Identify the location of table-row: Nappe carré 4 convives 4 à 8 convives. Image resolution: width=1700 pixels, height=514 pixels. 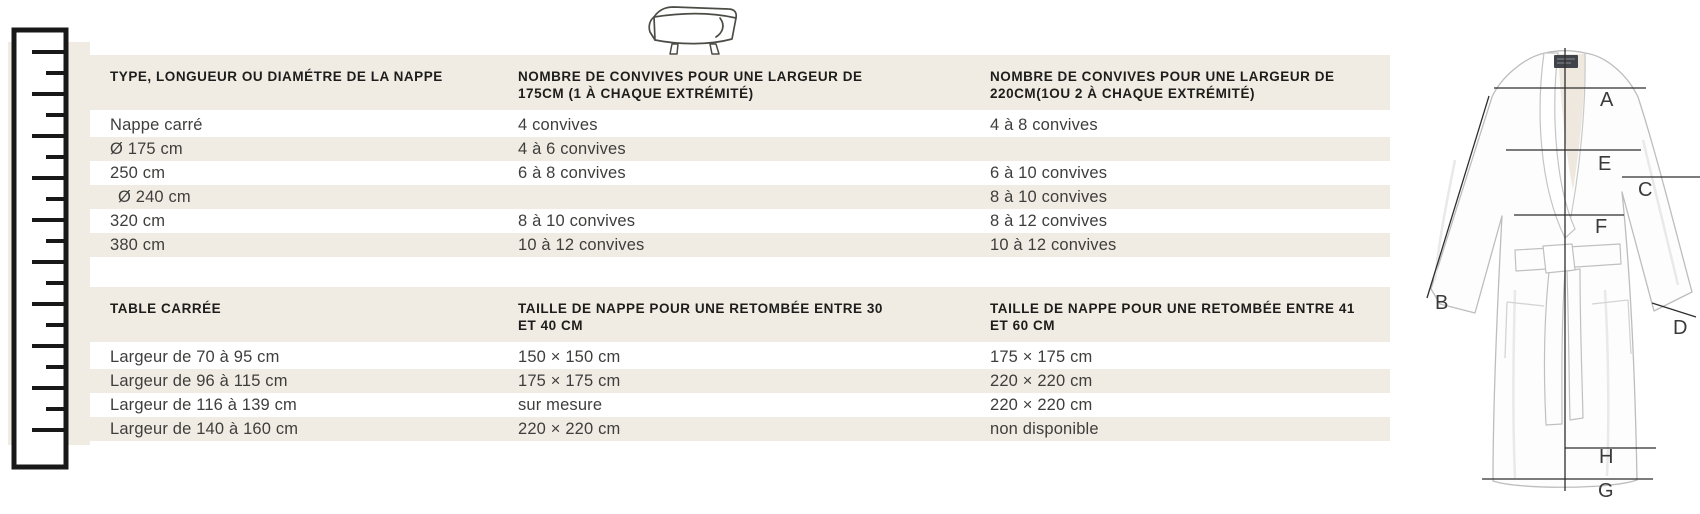
(740, 125).